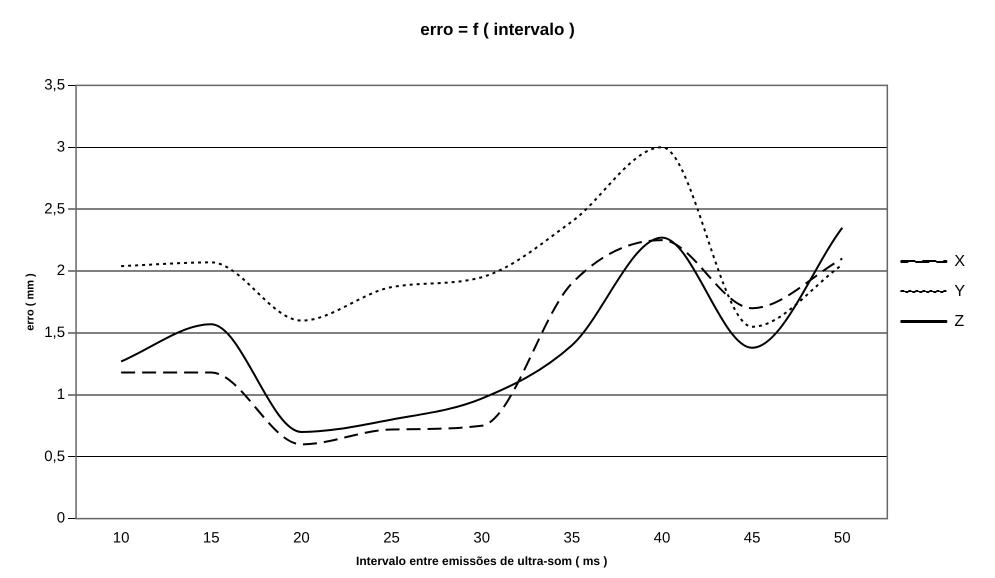 The height and width of the screenshot is (578, 995). Describe the element at coordinates (497, 29) in the screenshot. I see `chart-title: erro = f ( intervalo )` at that location.